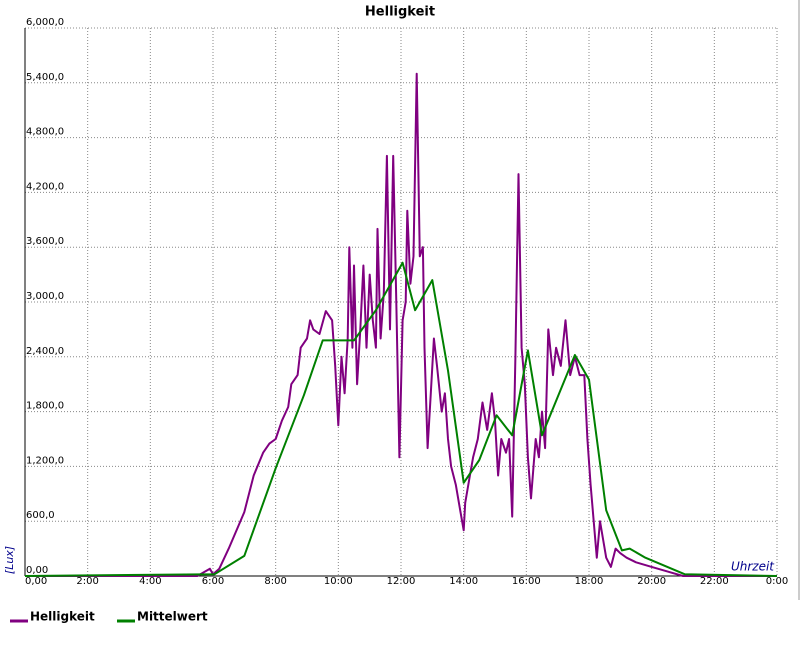 The height and width of the screenshot is (650, 800). Describe the element at coordinates (526, 581) in the screenshot. I see `x-tick-label: 16:00` at that location.